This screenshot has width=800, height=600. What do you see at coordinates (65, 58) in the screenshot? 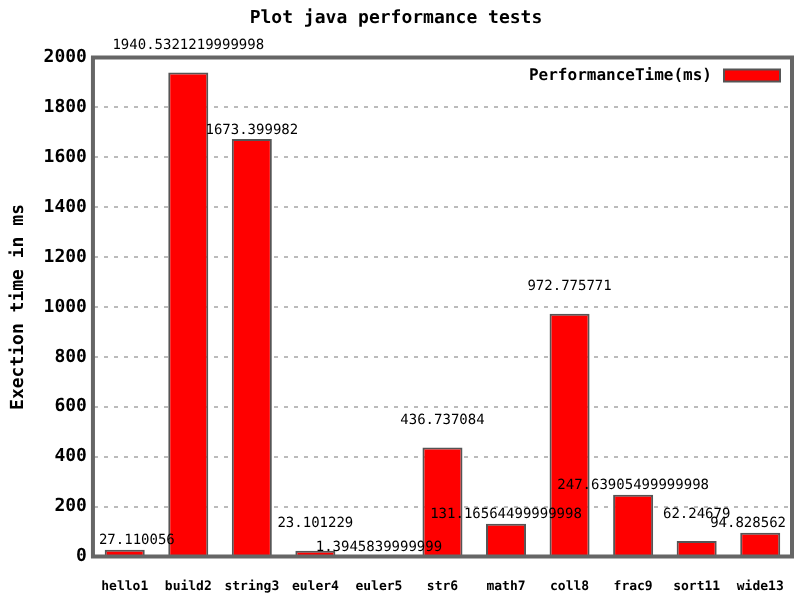
I see `y-tick-label: 2000` at bounding box center [65, 58].